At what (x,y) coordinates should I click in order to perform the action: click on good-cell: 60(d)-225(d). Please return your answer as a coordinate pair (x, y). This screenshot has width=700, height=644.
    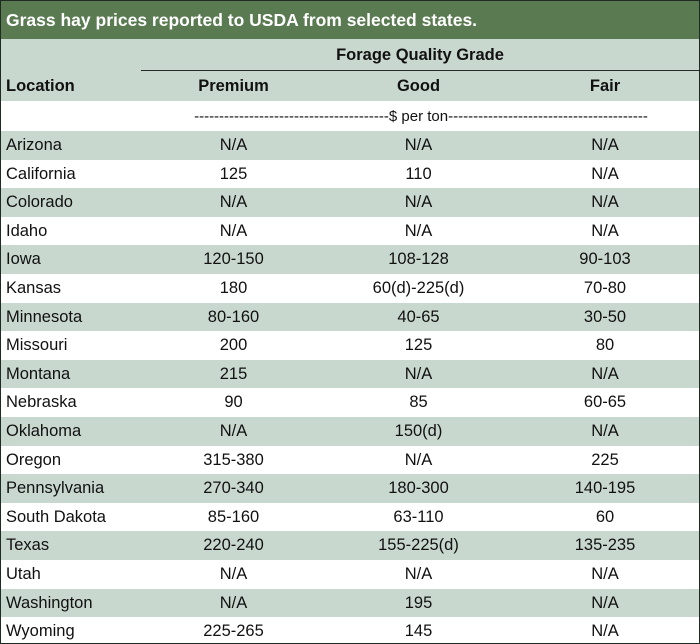
    Looking at the image, I should click on (418, 287).